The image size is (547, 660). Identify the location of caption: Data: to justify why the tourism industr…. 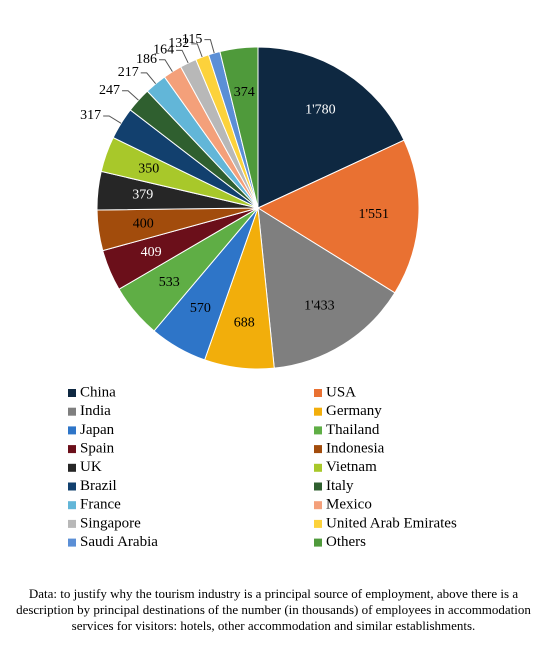
(273, 609).